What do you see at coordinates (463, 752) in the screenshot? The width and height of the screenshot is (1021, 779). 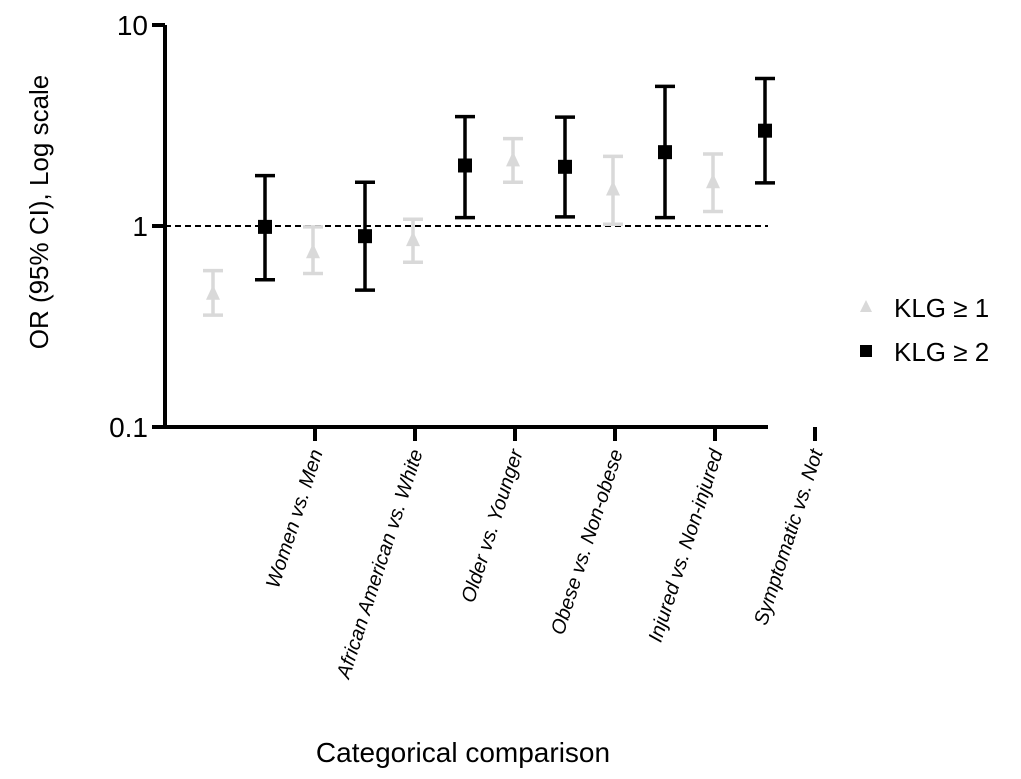 I see `x-axis-label: Categorical comparison` at bounding box center [463, 752].